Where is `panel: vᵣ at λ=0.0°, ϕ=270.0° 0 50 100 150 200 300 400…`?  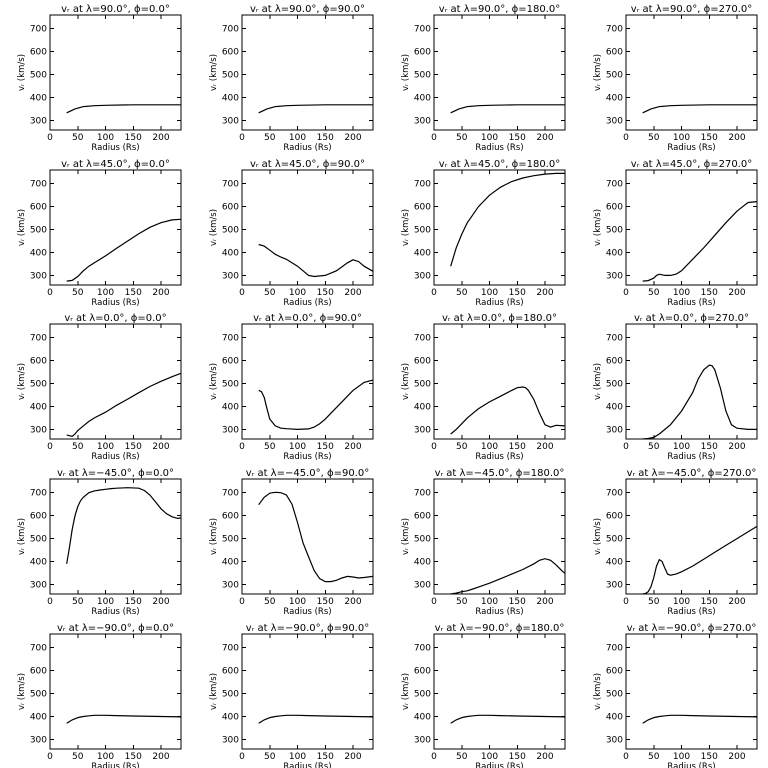 panel: vᵣ at λ=0.0°, ϕ=270.0° 0 50 100 150 200 300 400… is located at coordinates (675, 387).